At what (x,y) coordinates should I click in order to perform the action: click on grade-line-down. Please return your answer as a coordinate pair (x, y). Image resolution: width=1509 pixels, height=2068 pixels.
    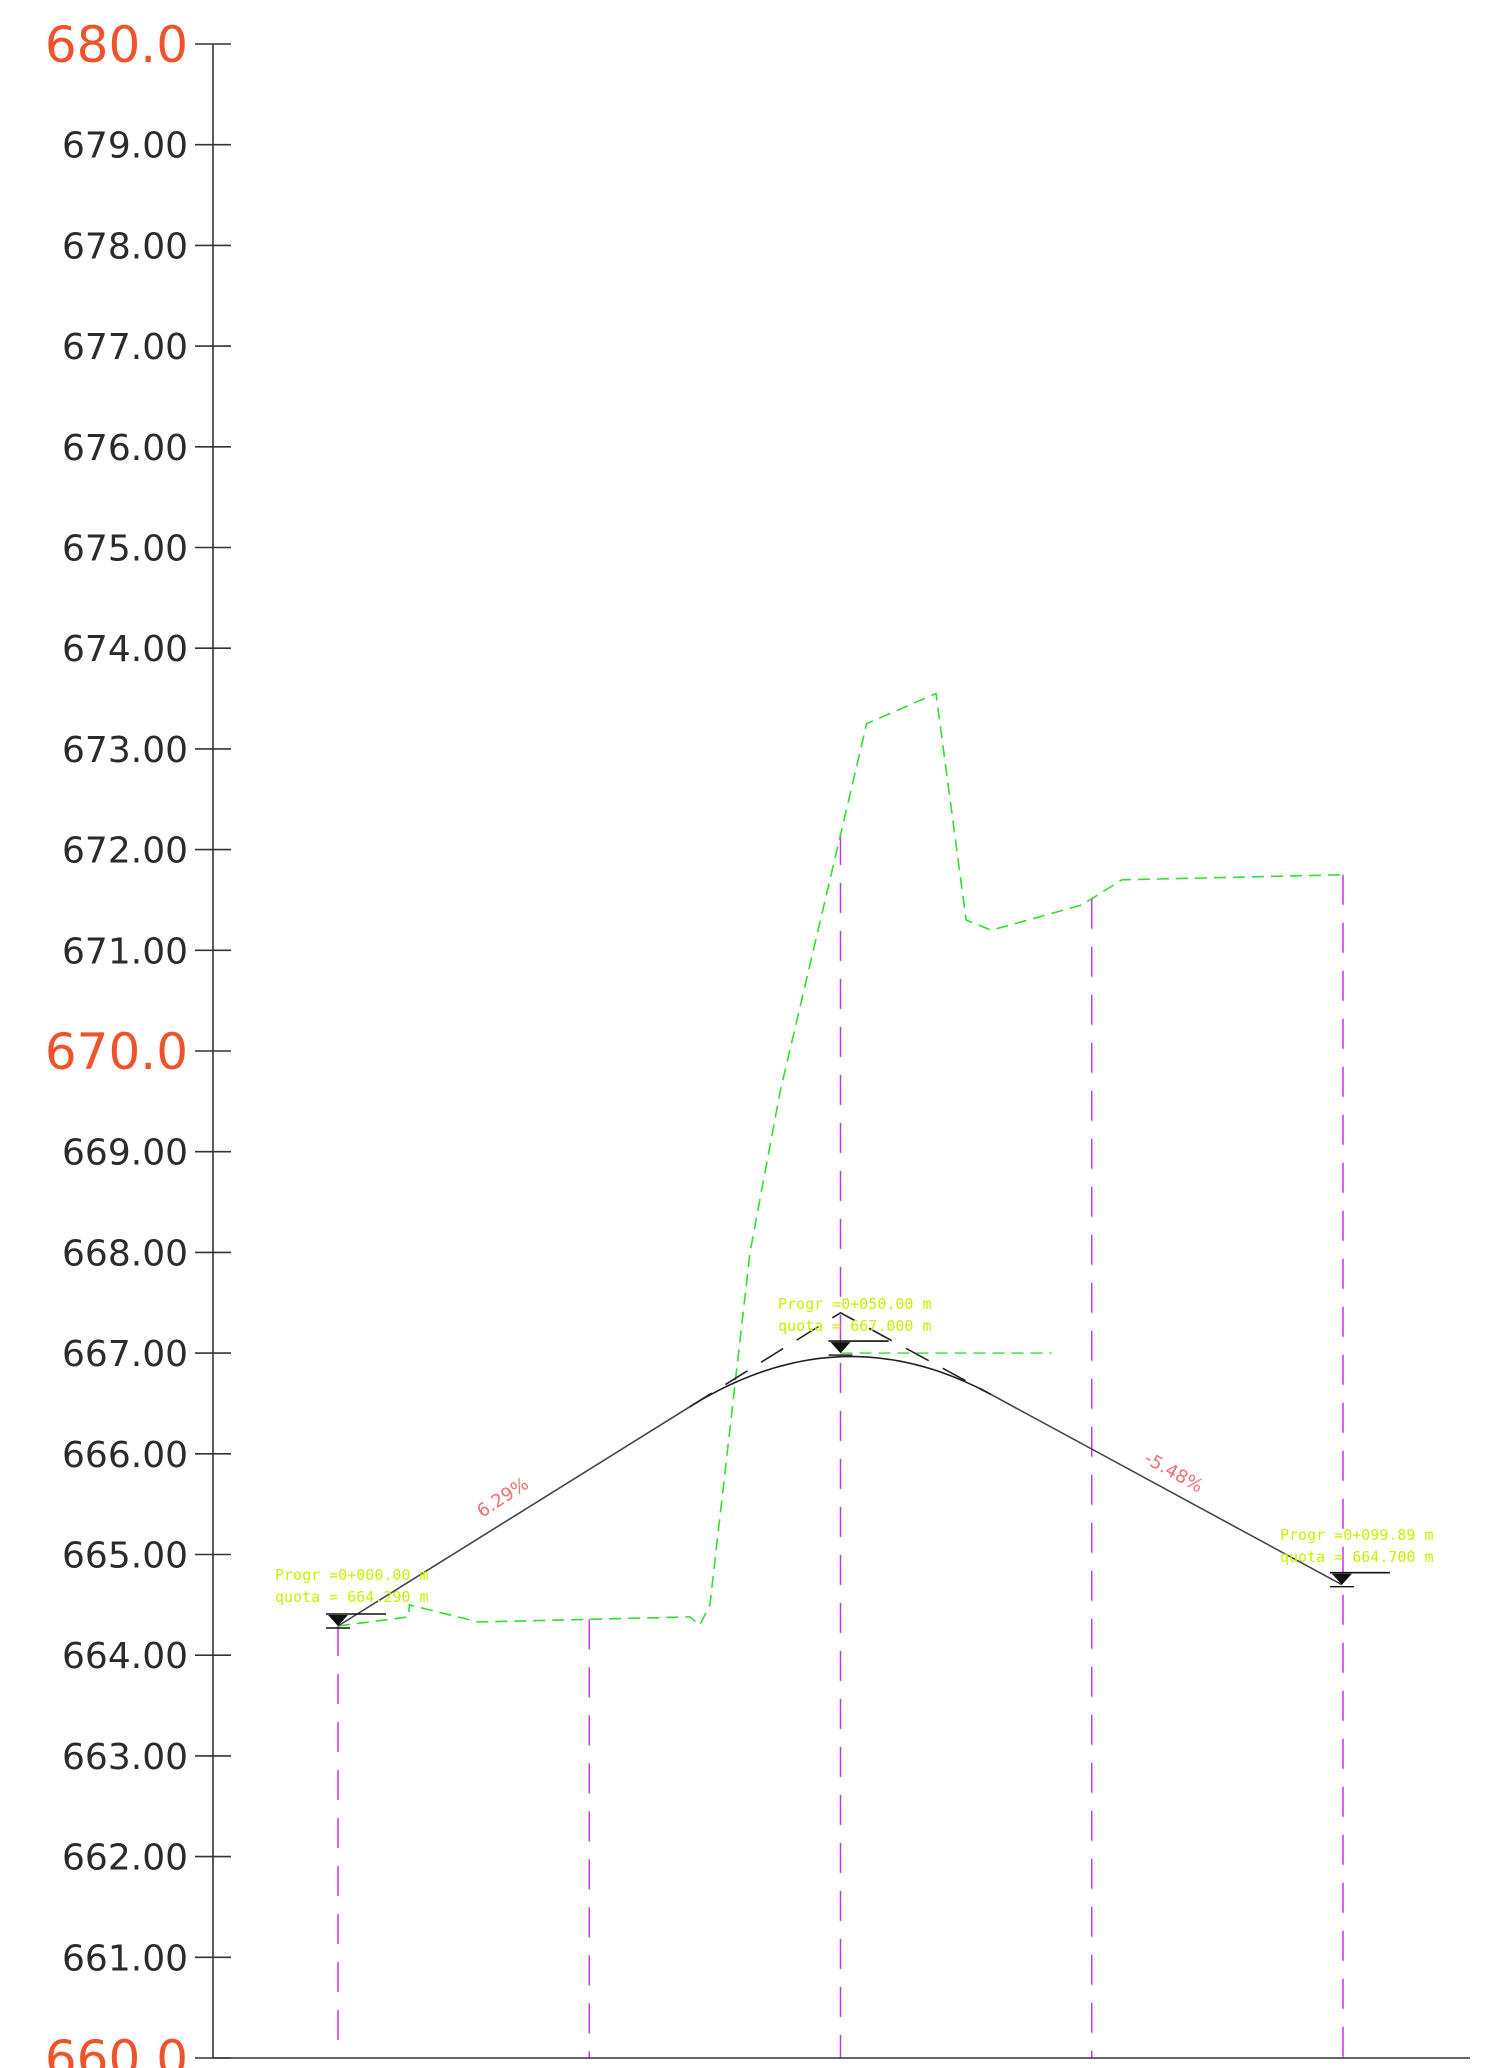
    Looking at the image, I should click on (1166, 1489).